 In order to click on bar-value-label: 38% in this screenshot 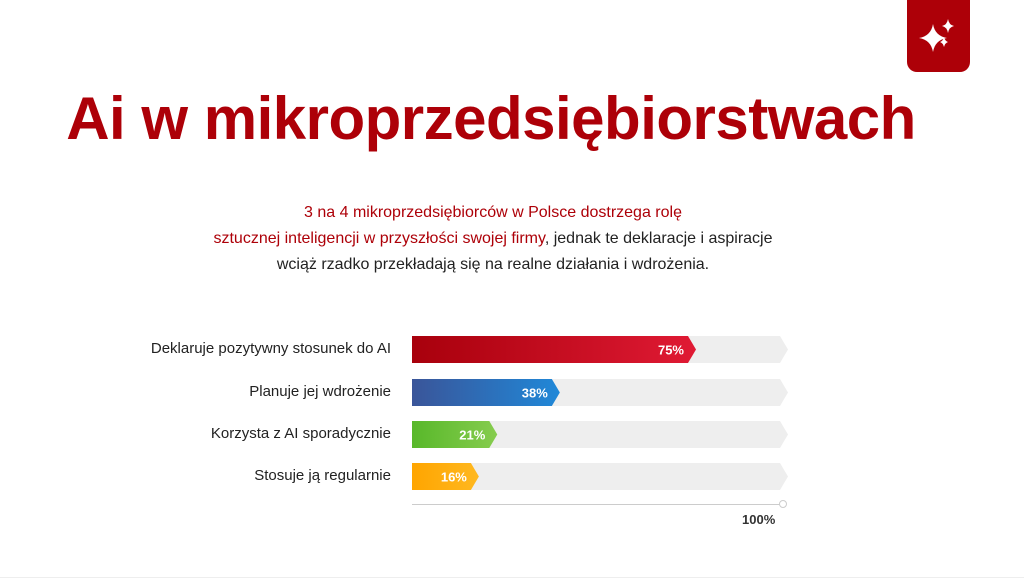, I will do `click(535, 393)`.